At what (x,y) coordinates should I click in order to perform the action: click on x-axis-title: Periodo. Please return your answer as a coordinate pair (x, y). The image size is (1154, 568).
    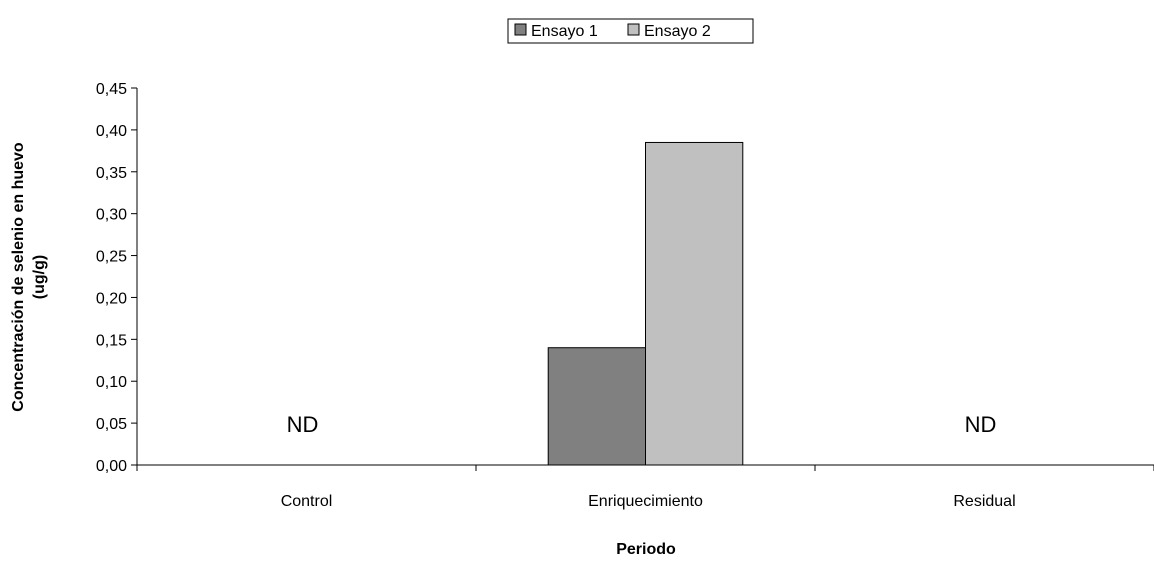
    Looking at the image, I should click on (646, 549).